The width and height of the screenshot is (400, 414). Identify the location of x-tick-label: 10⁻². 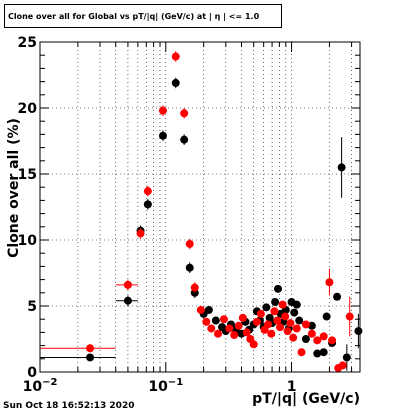
(40, 386).